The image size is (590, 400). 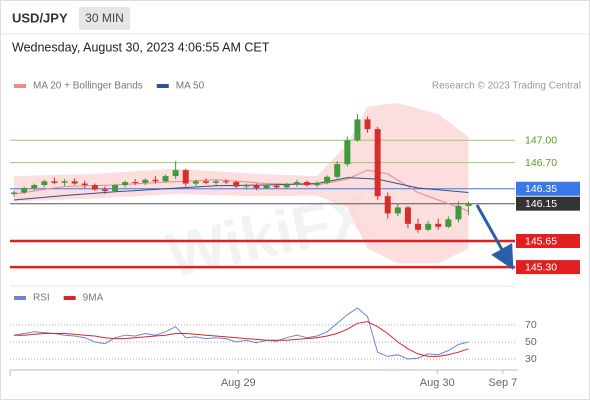 I want to click on y-tick-label: 70, so click(x=531, y=325).